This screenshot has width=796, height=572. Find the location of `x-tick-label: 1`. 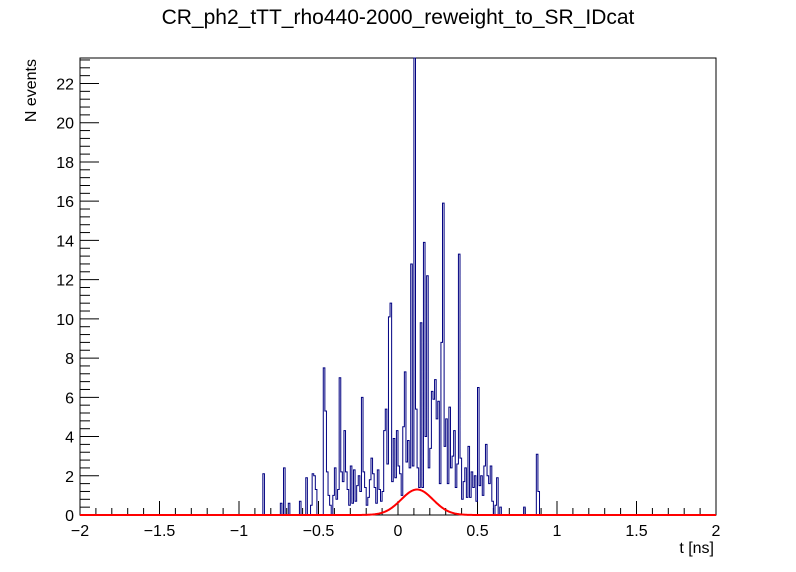

x-tick-label: 1 is located at coordinates (557, 531).